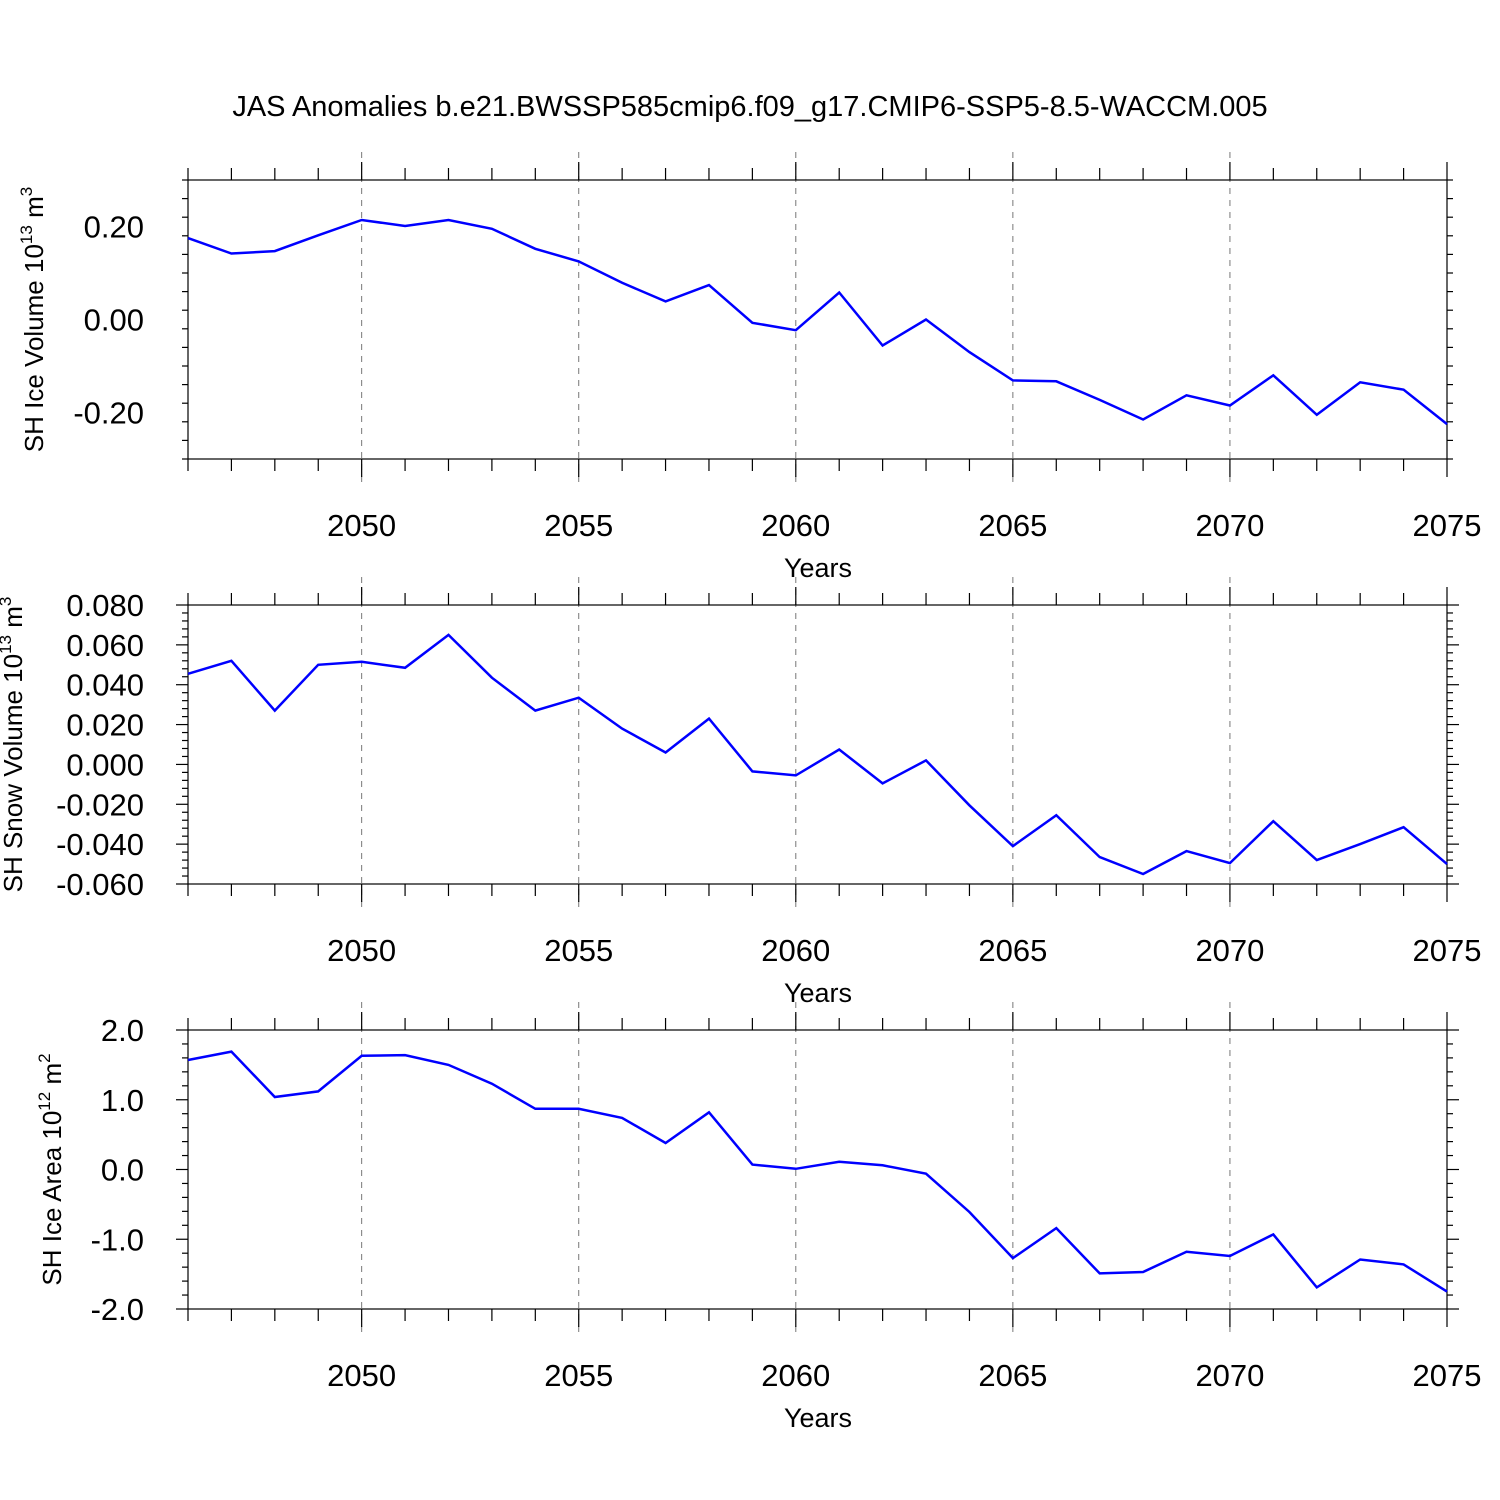 This screenshot has height=1500, width=1500. I want to click on y-tick-label: 0.20, so click(114, 227).